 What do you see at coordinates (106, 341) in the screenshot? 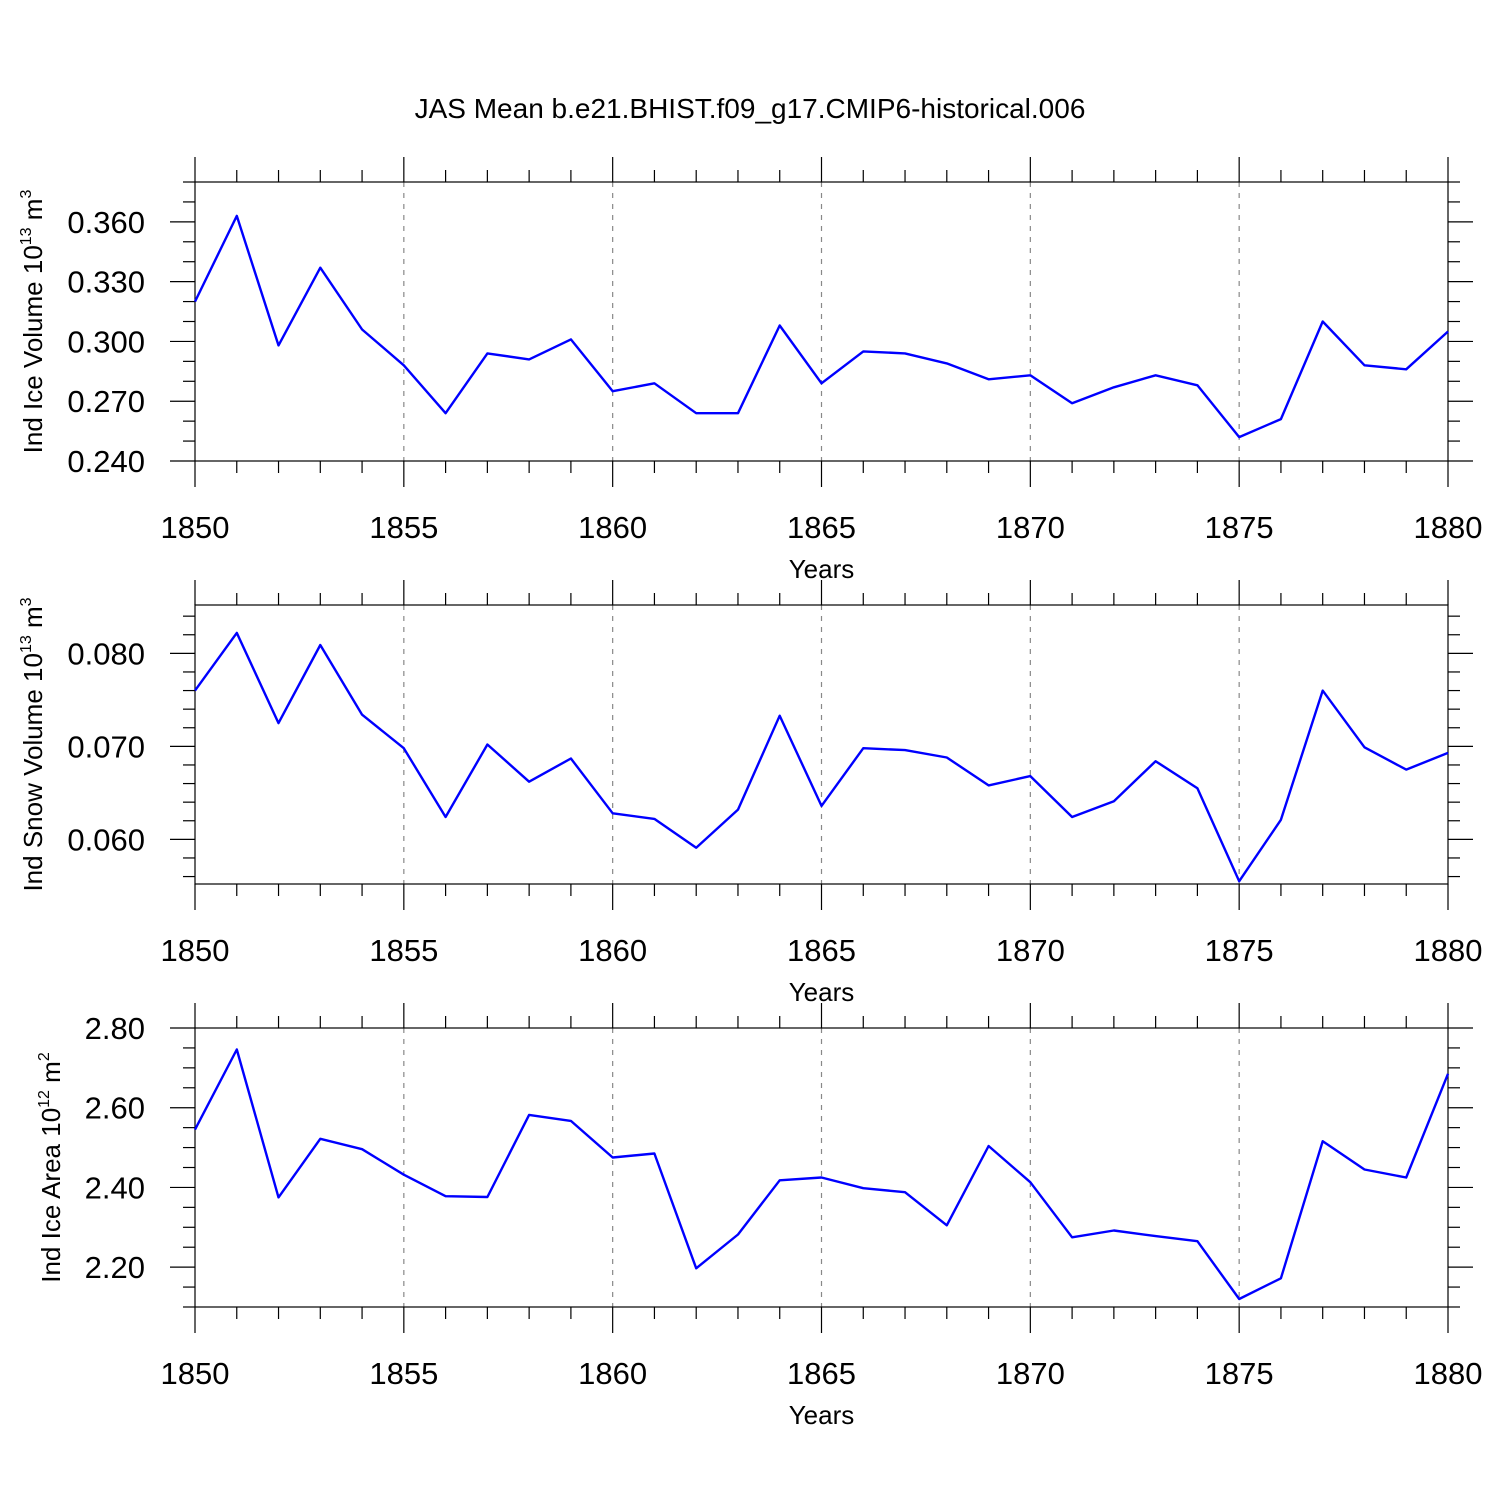
I see `y-tick-label: 0.300` at bounding box center [106, 341].